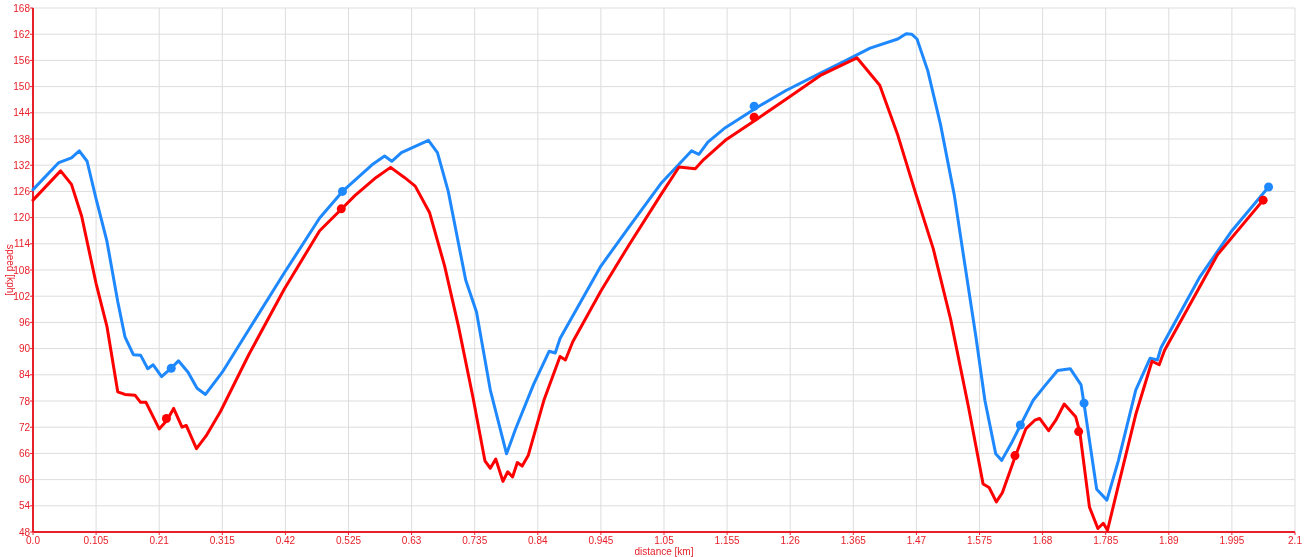  What do you see at coordinates (475, 540) in the screenshot?
I see `x-tick-label: 0.735` at bounding box center [475, 540].